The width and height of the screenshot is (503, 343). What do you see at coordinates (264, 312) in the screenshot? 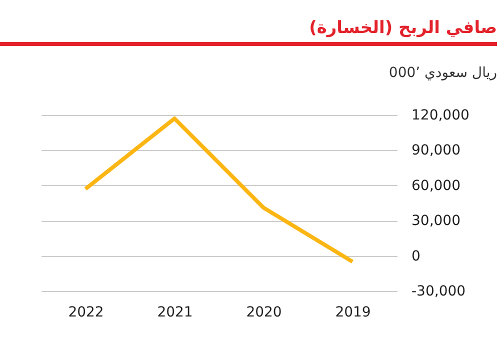
I see `x-tick-label: 2020` at bounding box center [264, 312].